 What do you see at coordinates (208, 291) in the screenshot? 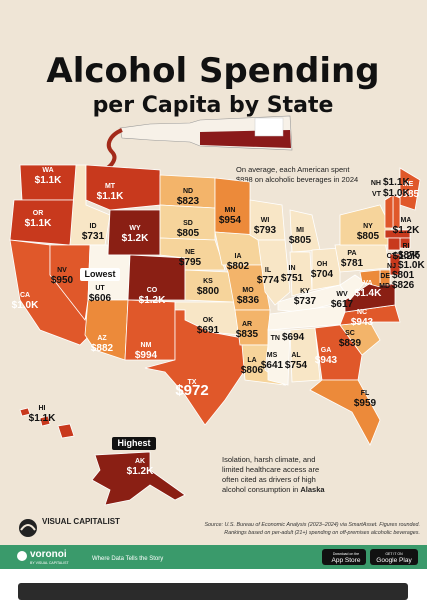
I see `state-value: $800` at bounding box center [208, 291].